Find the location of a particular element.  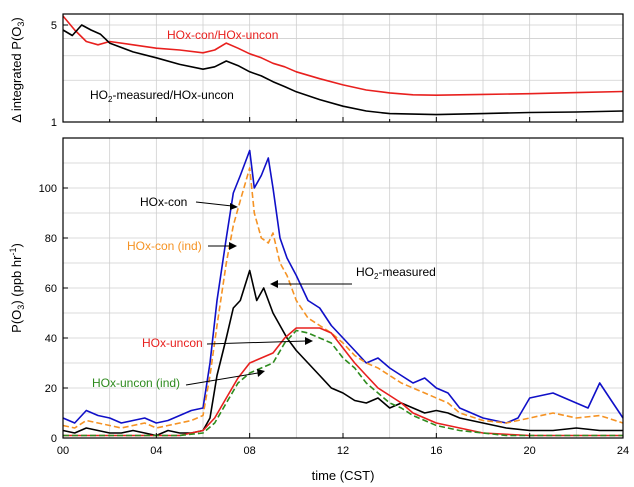

arrow-ho2-measured-head is located at coordinates (274, 284).